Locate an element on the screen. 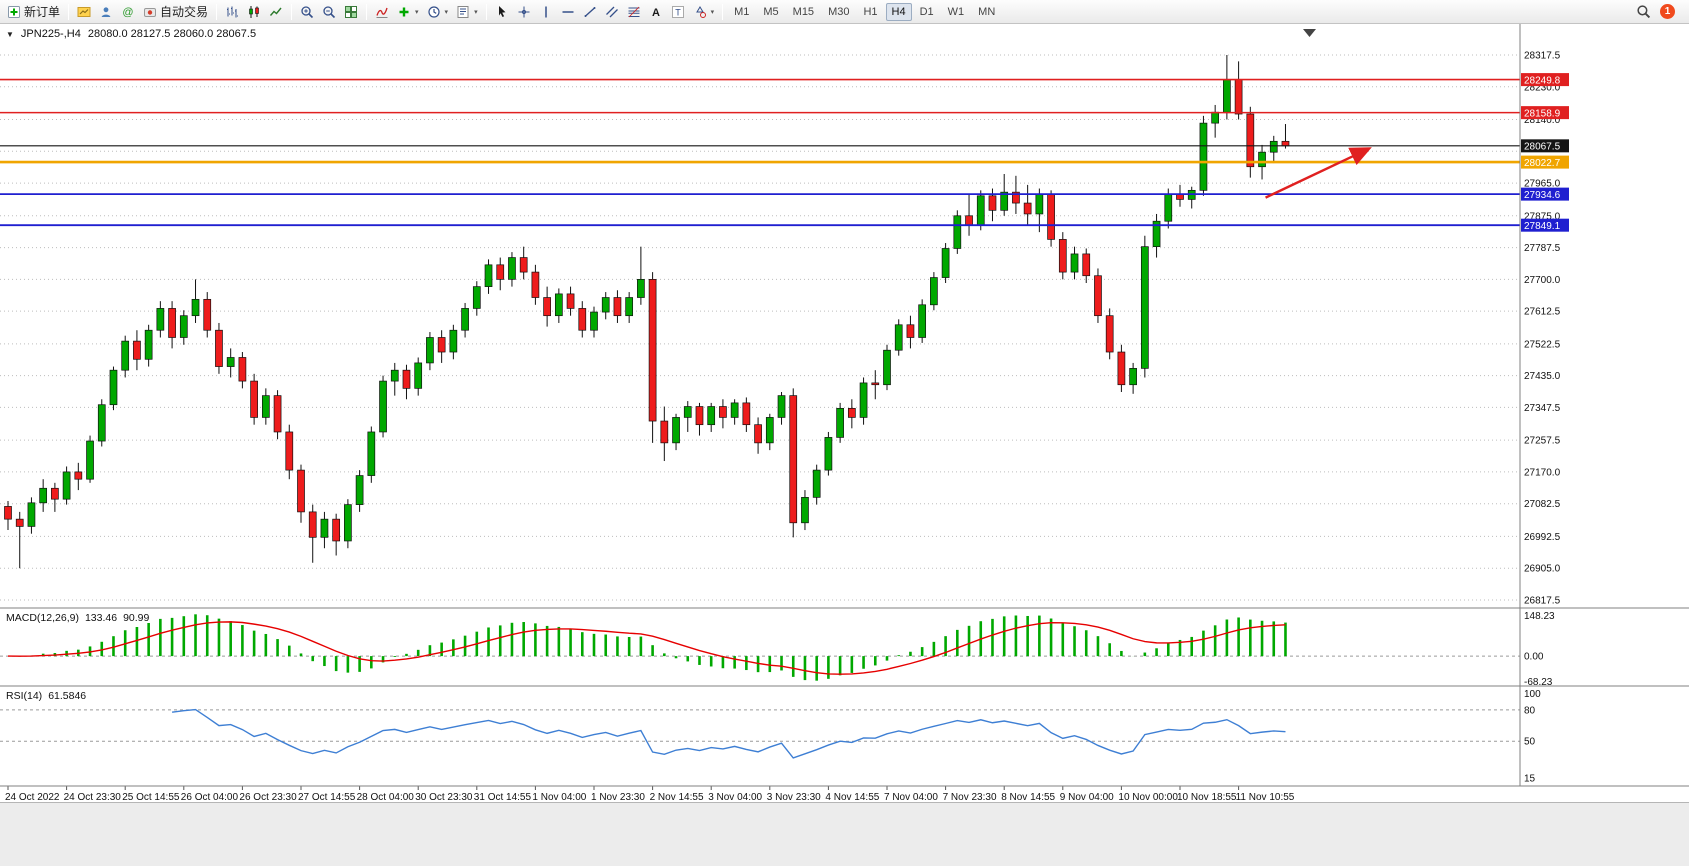 The height and width of the screenshot is (866, 1689). svg-text: 28067.5 is located at coordinates (1542, 147).